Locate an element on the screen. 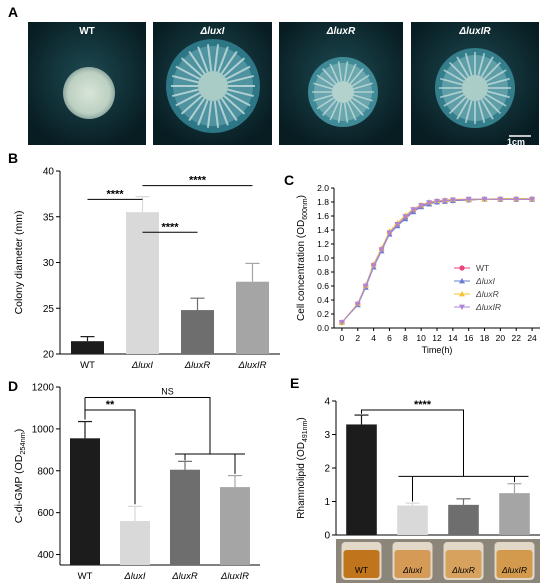  colony-luxr is located at coordinates (341, 83).